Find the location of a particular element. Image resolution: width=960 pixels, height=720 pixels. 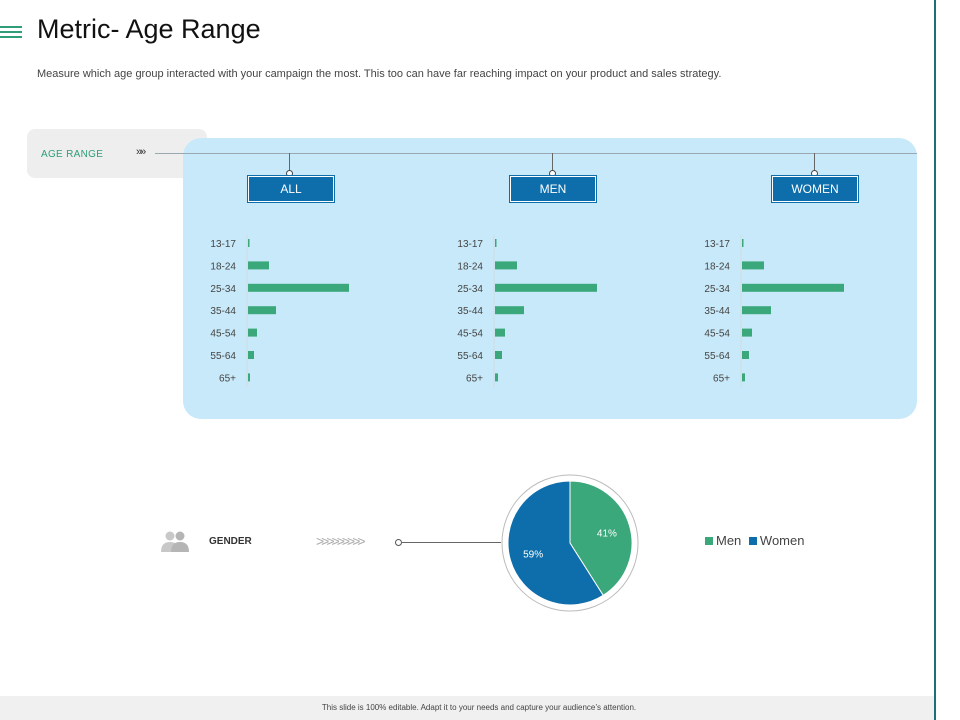

pie-data-label: 41% is located at coordinates (607, 533).